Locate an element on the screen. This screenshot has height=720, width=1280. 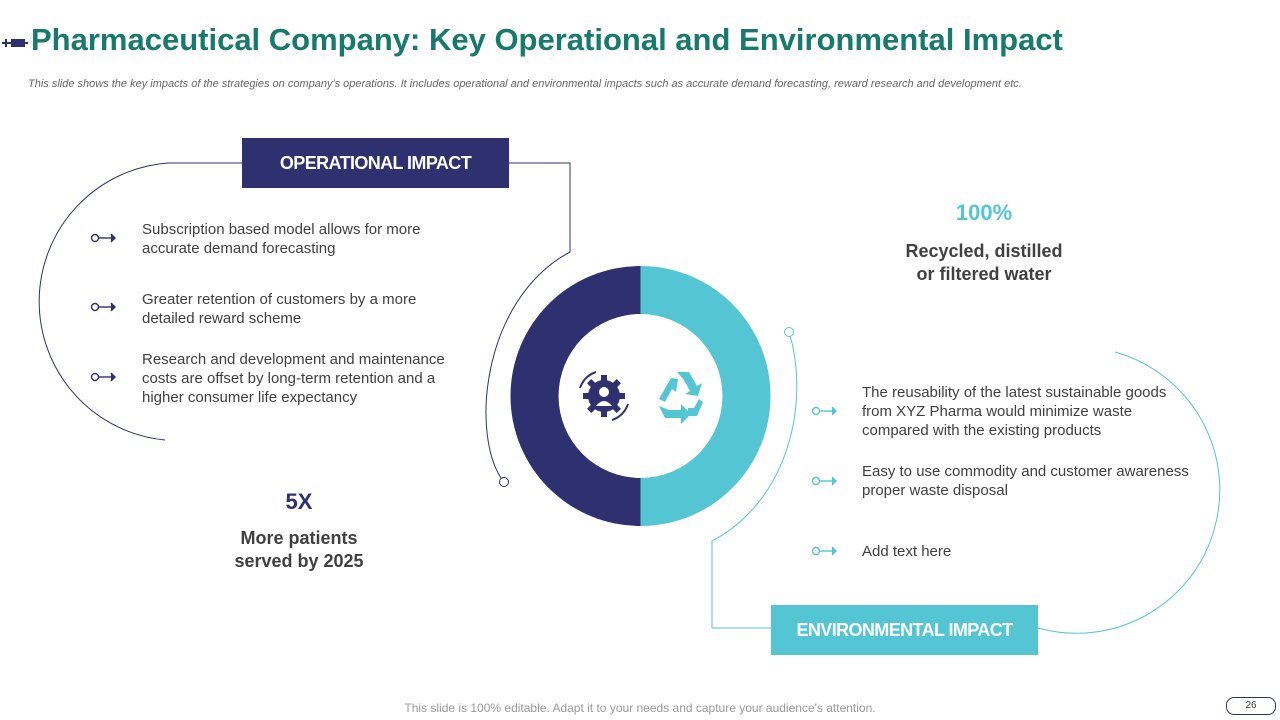
environmental-arc is located at coordinates (1129, 492).